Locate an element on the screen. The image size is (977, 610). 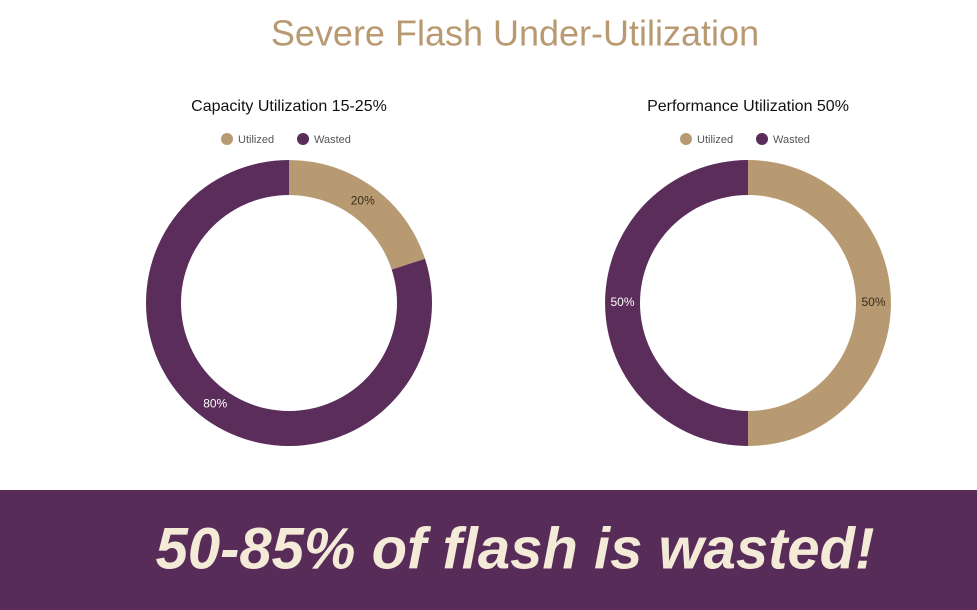
banner-text: 50-85% of flash is wasted! is located at coordinates (515, 548).